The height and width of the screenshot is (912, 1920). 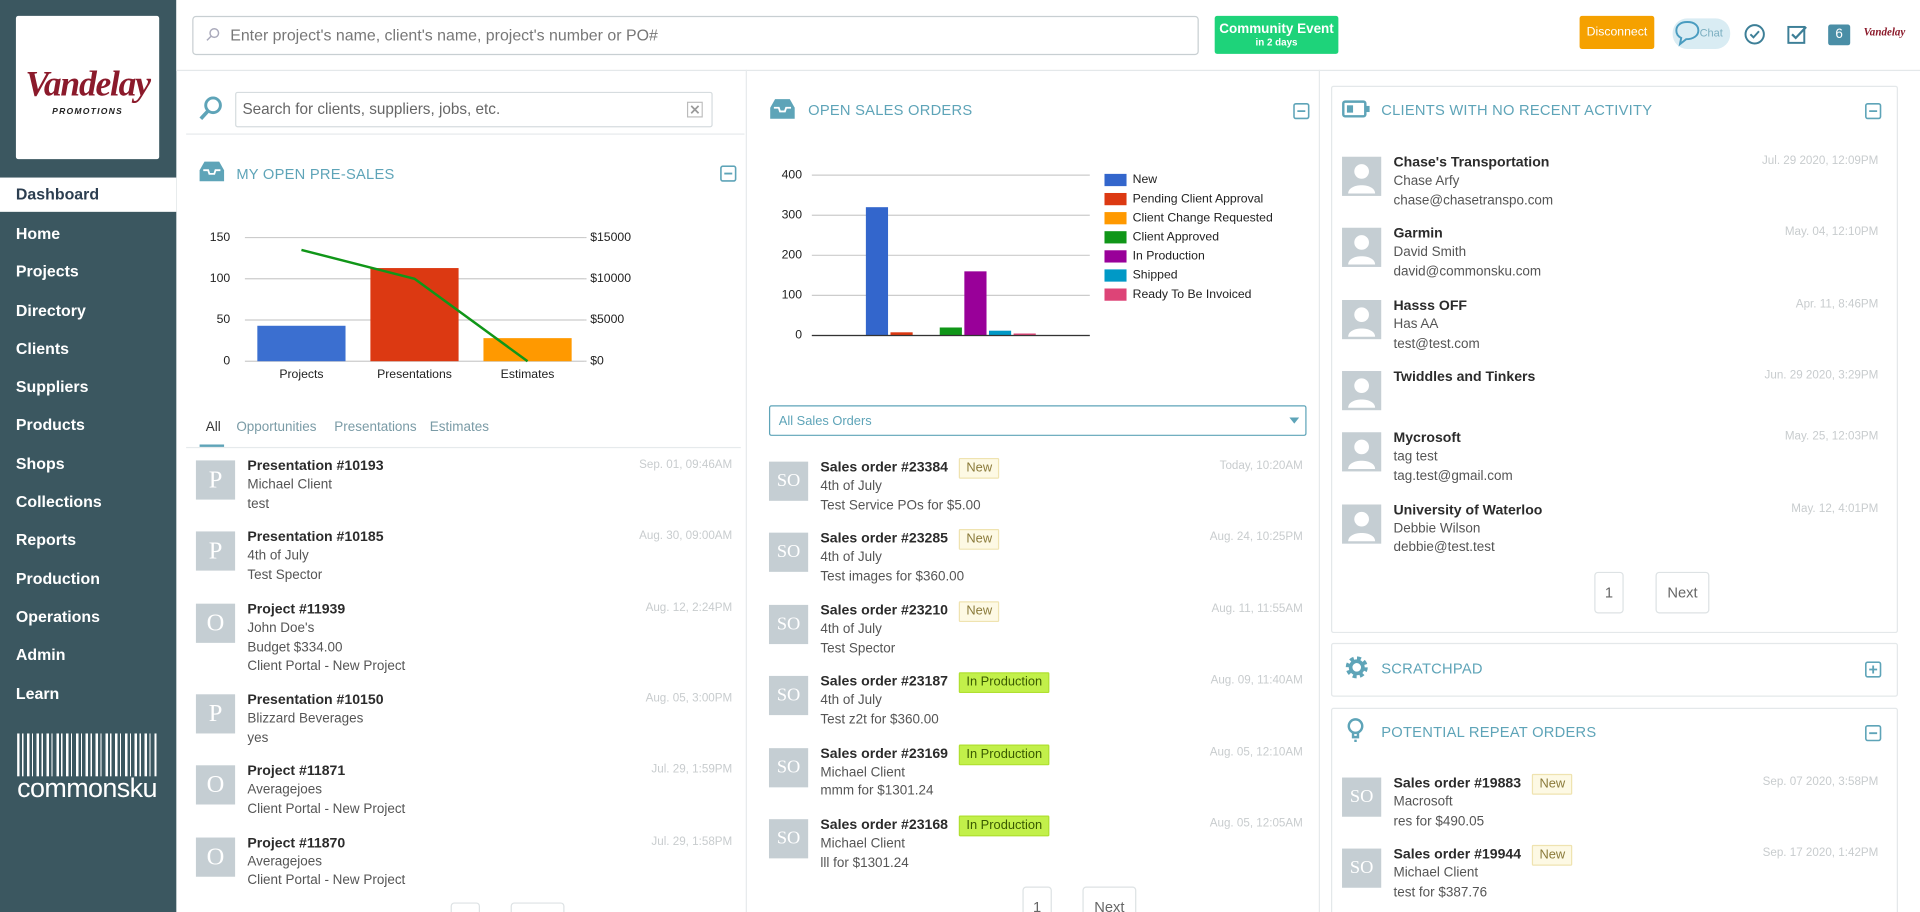 What do you see at coordinates (1457, 855) in the screenshot?
I see `item-title-text: Sales order #19944` at bounding box center [1457, 855].